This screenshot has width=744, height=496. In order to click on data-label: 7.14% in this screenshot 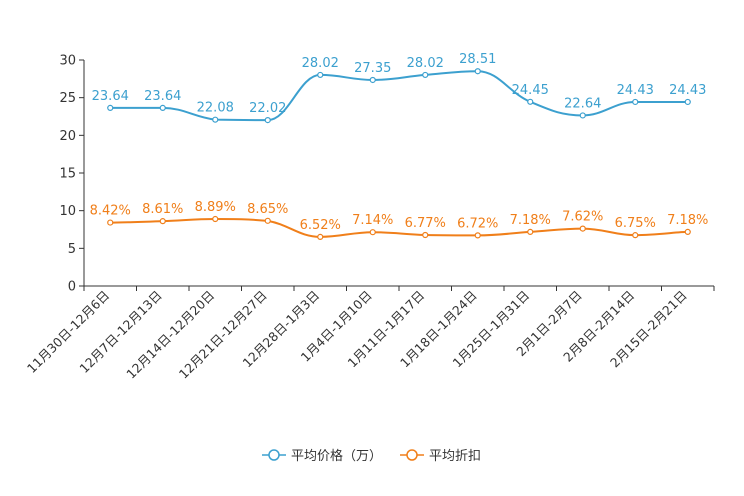, I will do `click(372, 220)`.